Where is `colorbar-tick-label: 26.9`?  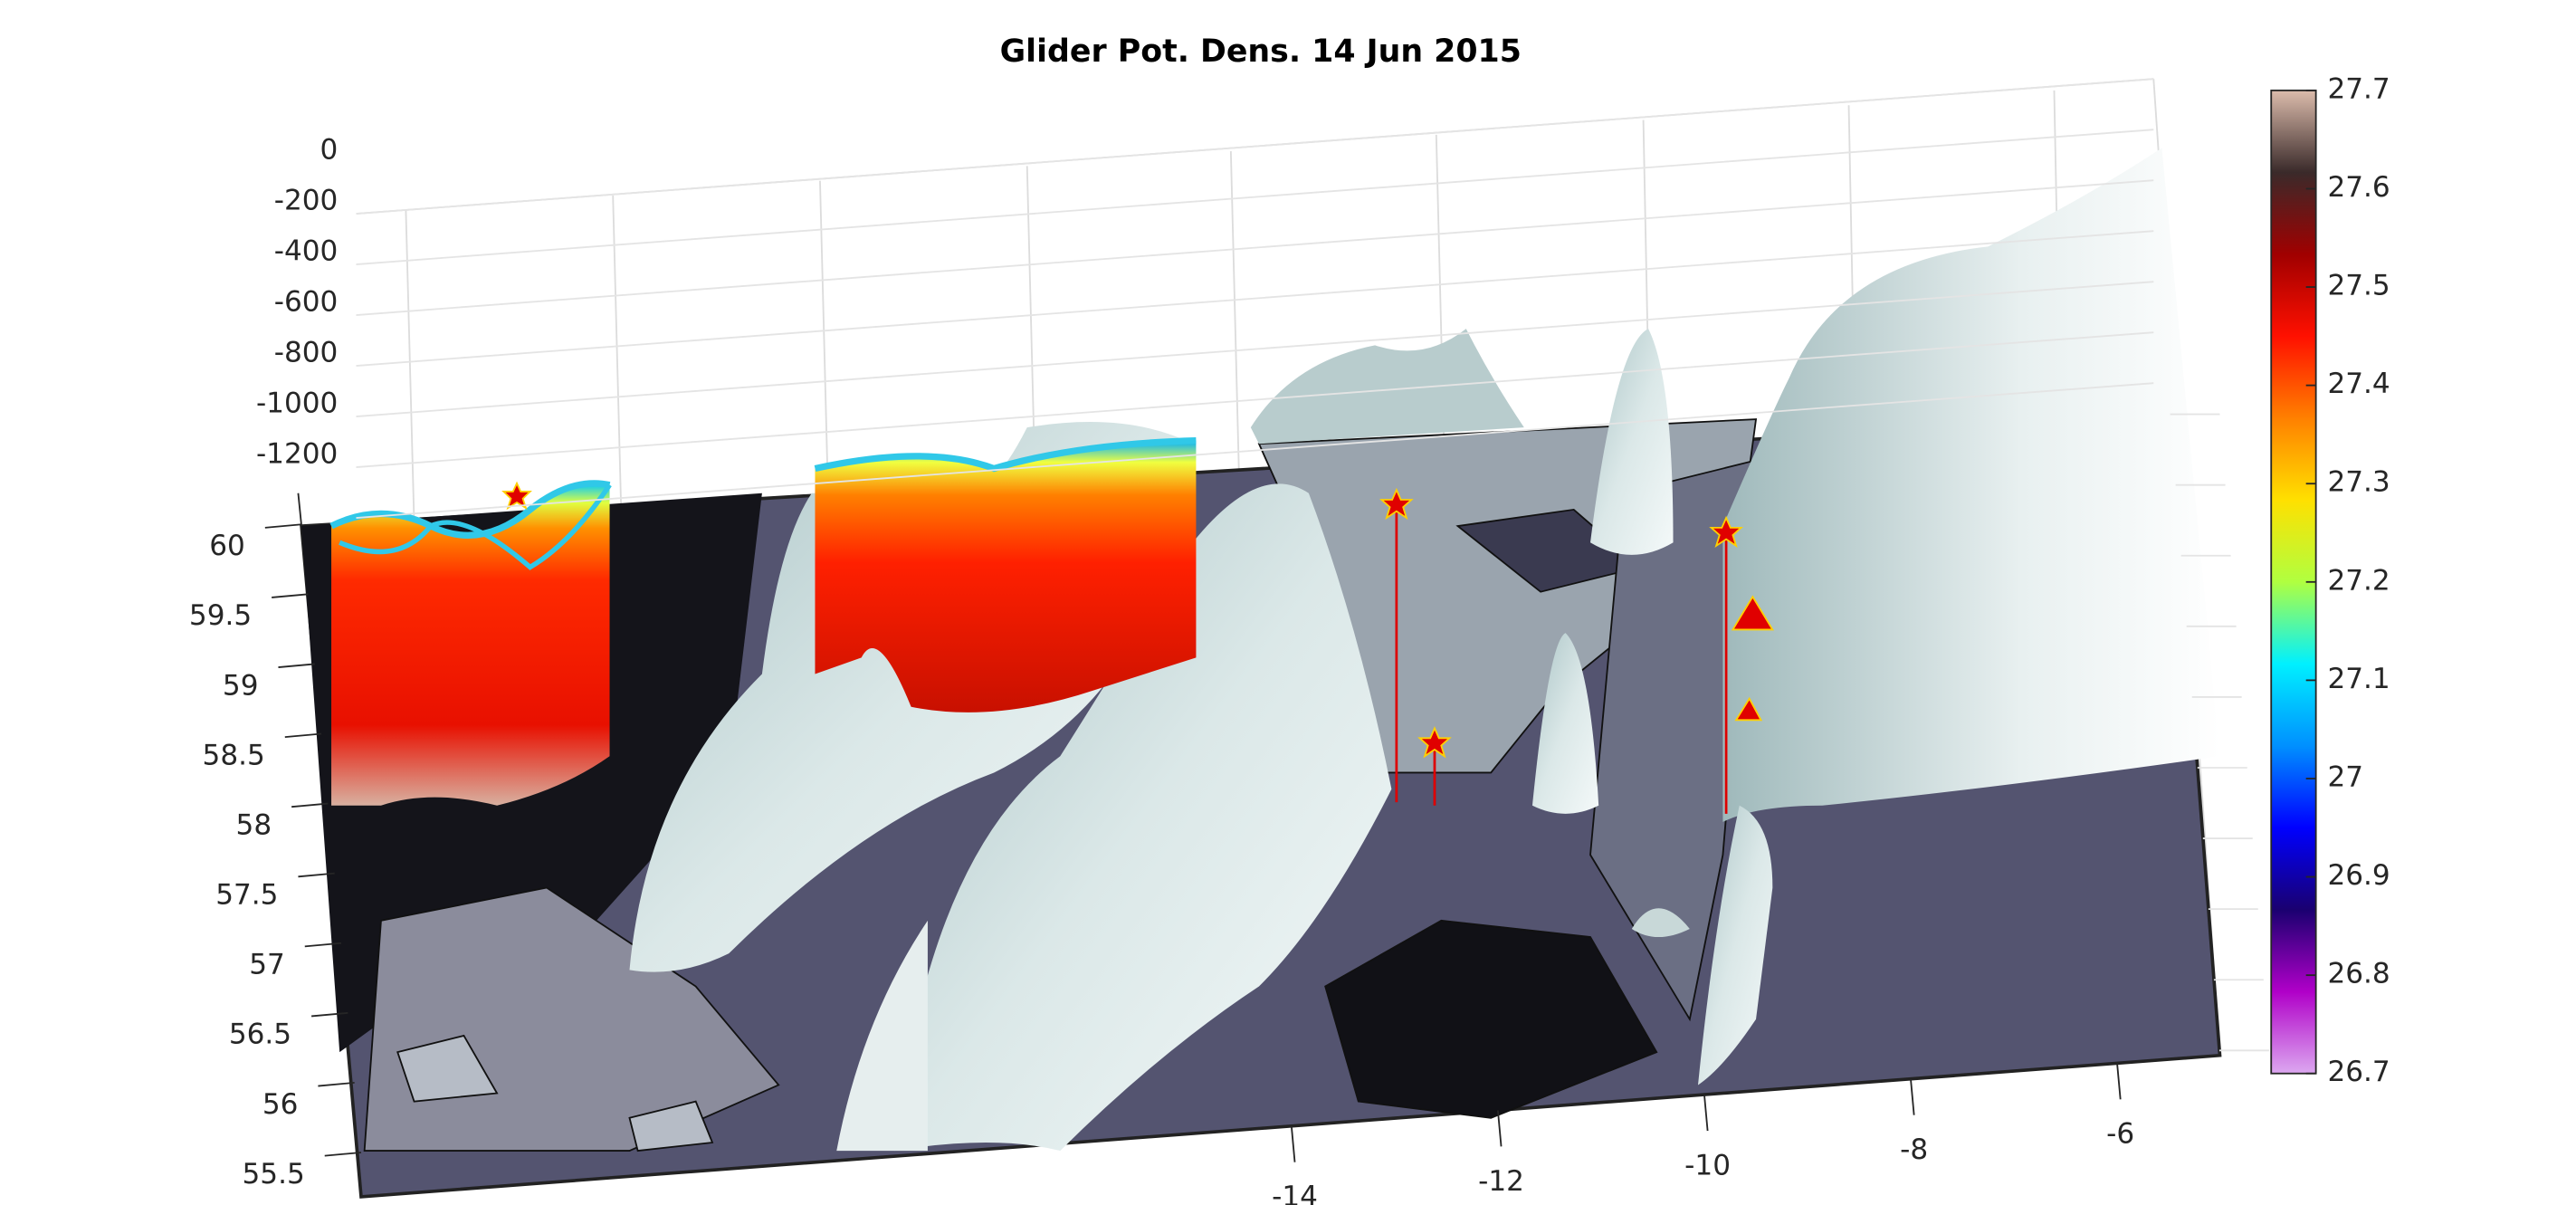
colorbar-tick-label: 26.9 is located at coordinates (2358, 875).